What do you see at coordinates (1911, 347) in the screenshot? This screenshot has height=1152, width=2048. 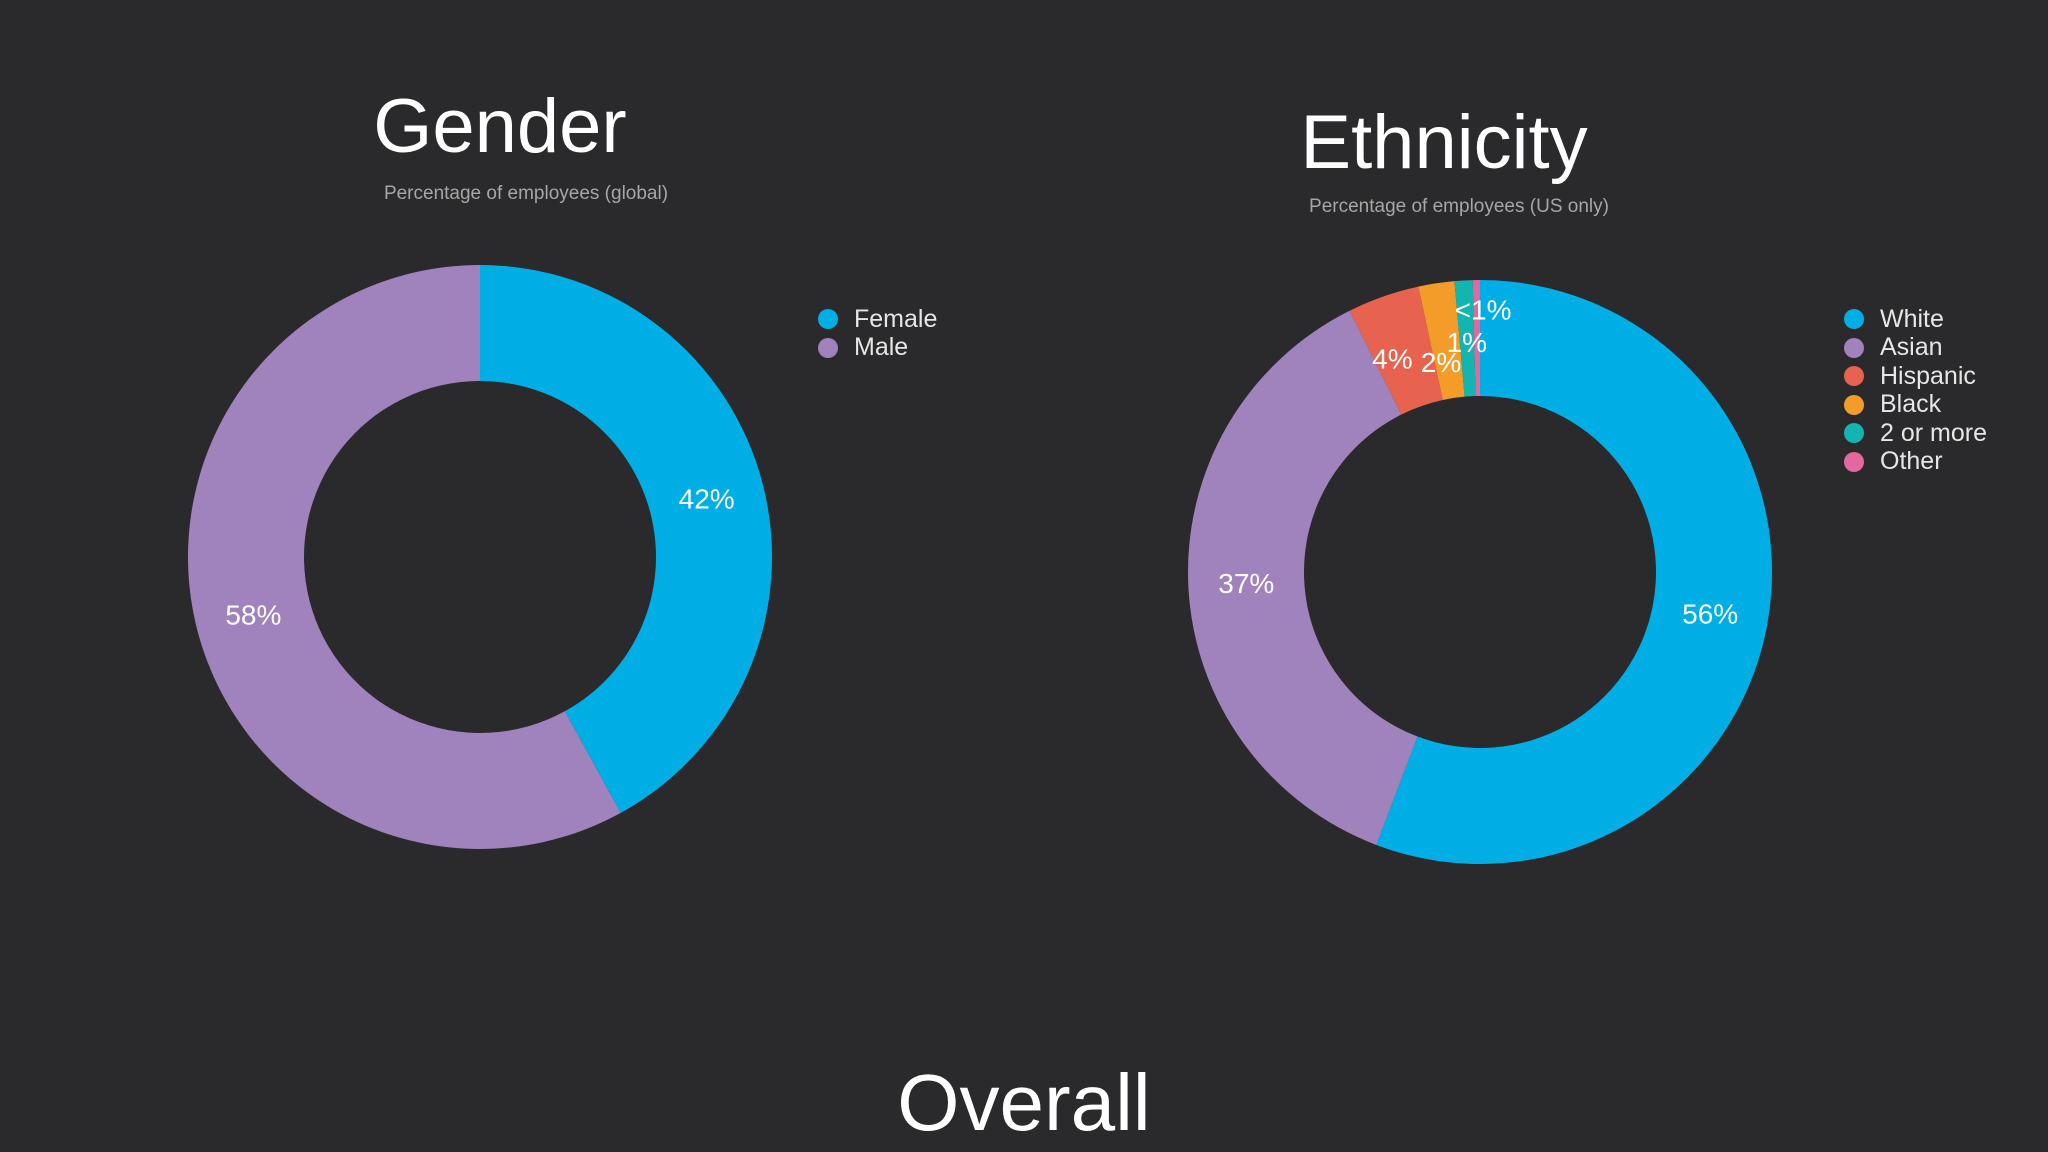 I see `legend-label: Asian` at bounding box center [1911, 347].